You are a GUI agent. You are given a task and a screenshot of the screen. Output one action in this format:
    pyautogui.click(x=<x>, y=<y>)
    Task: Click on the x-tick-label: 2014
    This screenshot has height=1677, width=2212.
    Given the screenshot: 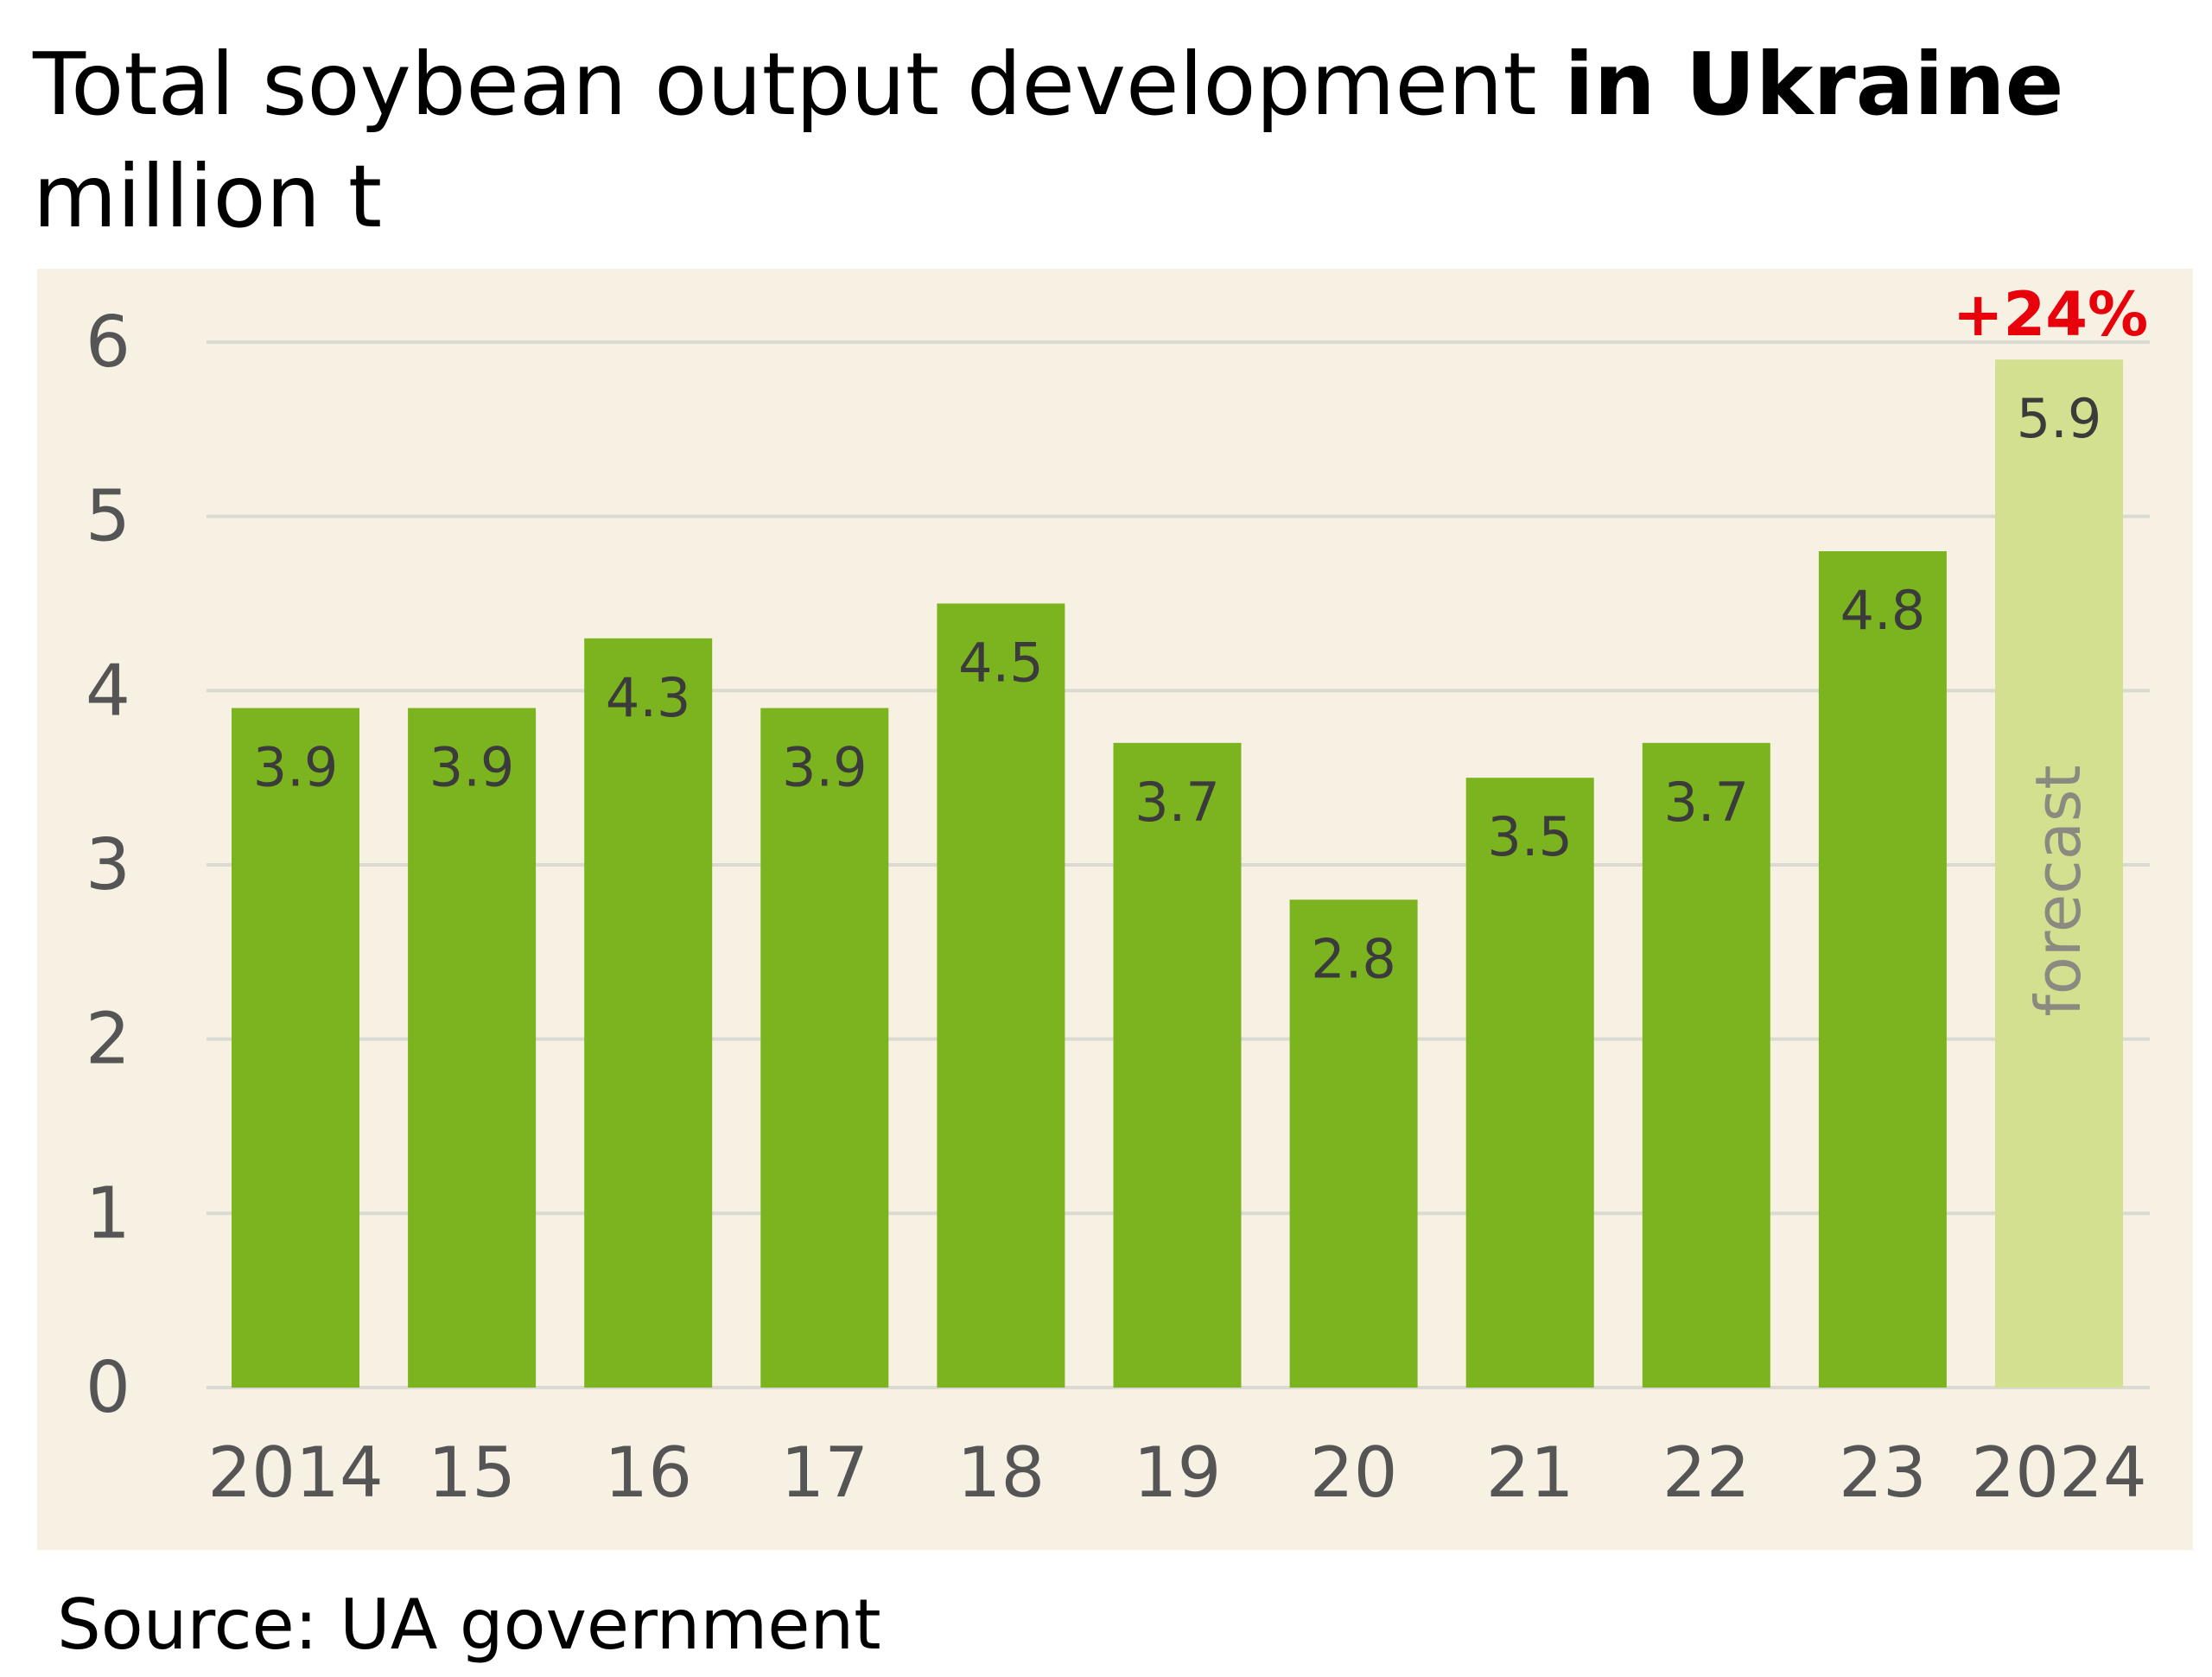 What is the action you would take?
    pyautogui.click(x=295, y=1472)
    